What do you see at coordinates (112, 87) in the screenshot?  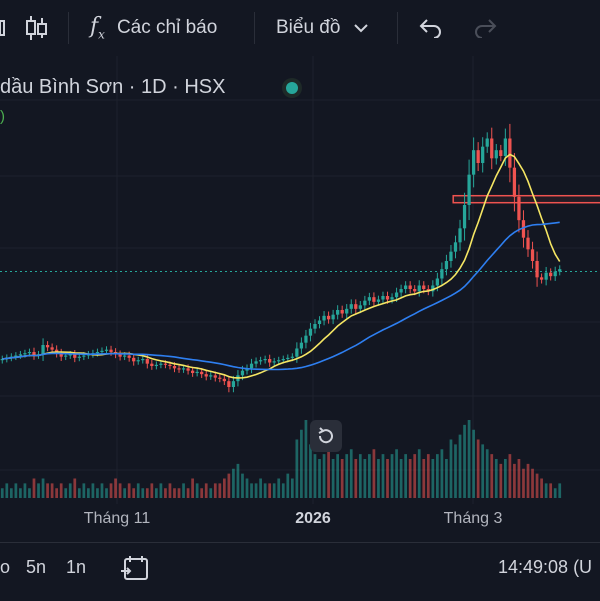 I see `symbol-title: dầu Bình Sơn · 1D · HSX` at bounding box center [112, 87].